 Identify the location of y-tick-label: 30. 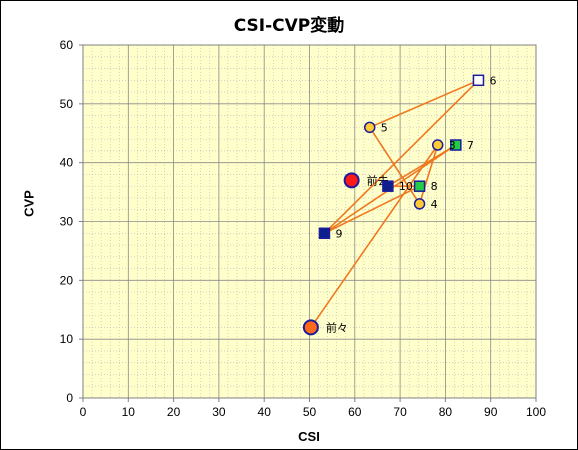
(67, 222).